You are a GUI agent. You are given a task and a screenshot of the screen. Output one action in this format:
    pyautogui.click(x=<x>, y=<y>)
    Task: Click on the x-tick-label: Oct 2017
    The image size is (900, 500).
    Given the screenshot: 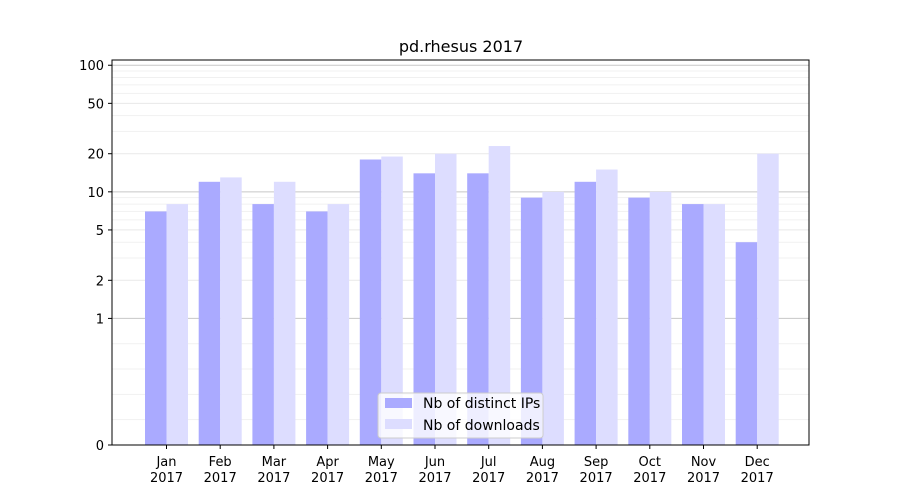 What is the action you would take?
    pyautogui.click(x=649, y=470)
    